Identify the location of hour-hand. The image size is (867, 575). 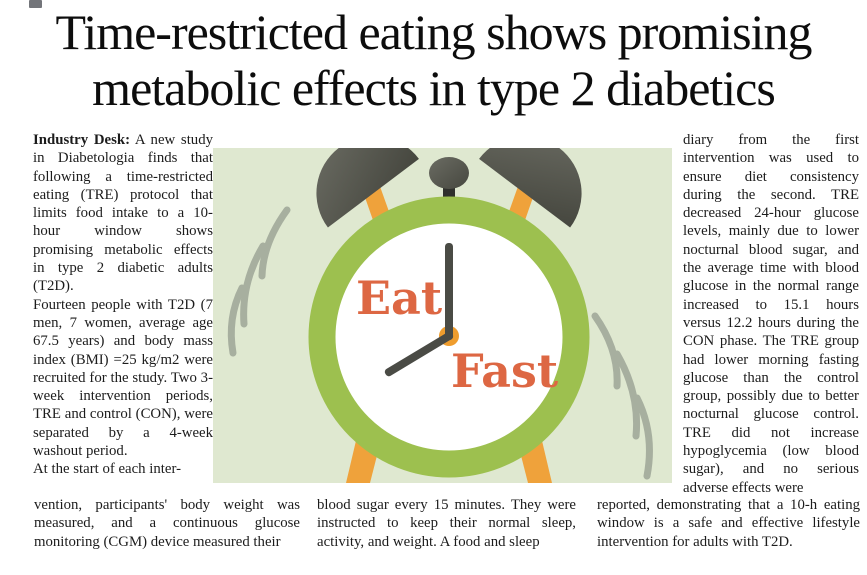
(419, 354).